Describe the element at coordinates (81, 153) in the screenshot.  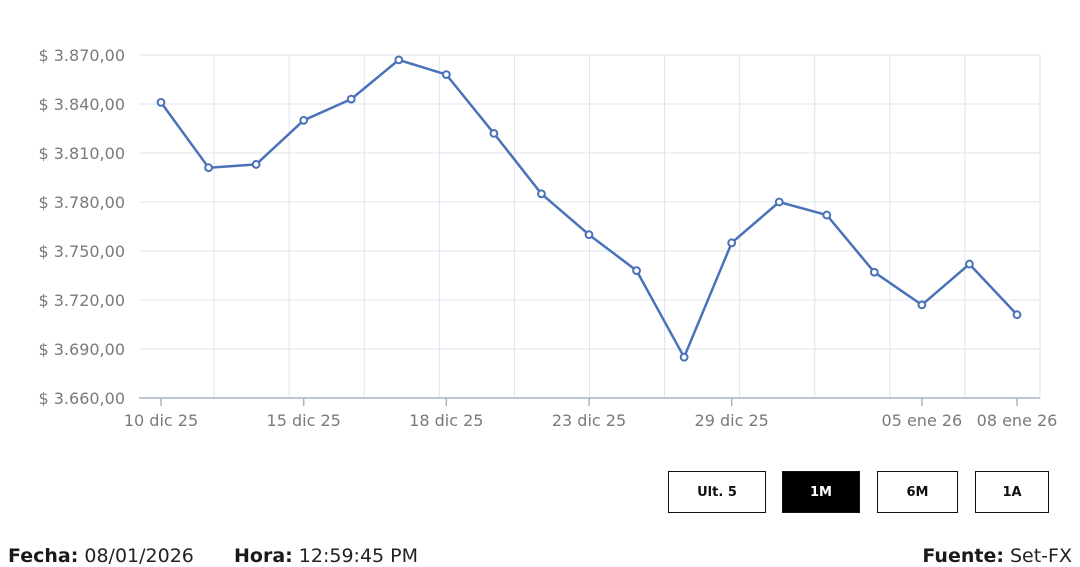
I see `y-tick-label: $ 3.810,00` at that location.